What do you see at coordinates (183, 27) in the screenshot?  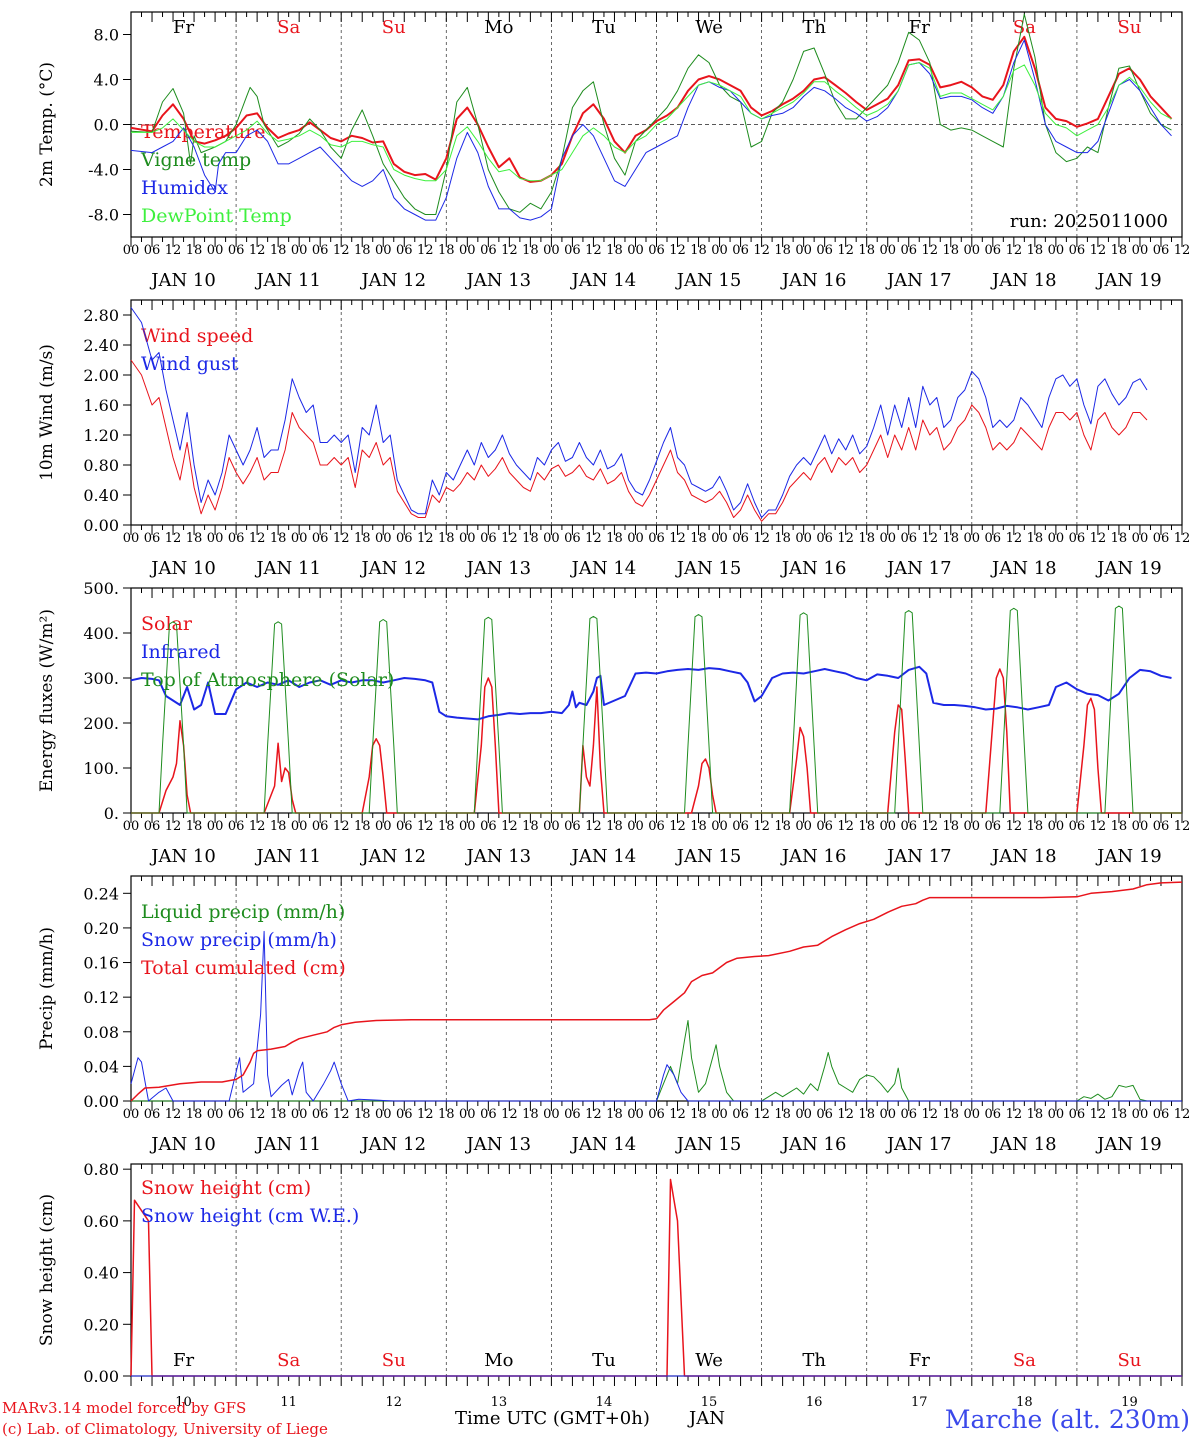 I see `weekday-label: Fr` at bounding box center [183, 27].